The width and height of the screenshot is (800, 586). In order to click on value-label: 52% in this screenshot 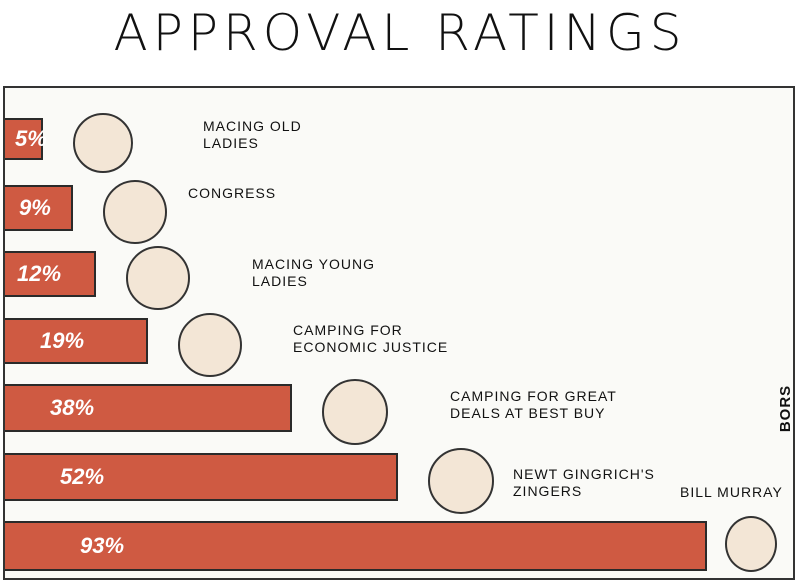, I will do `click(82, 476)`.